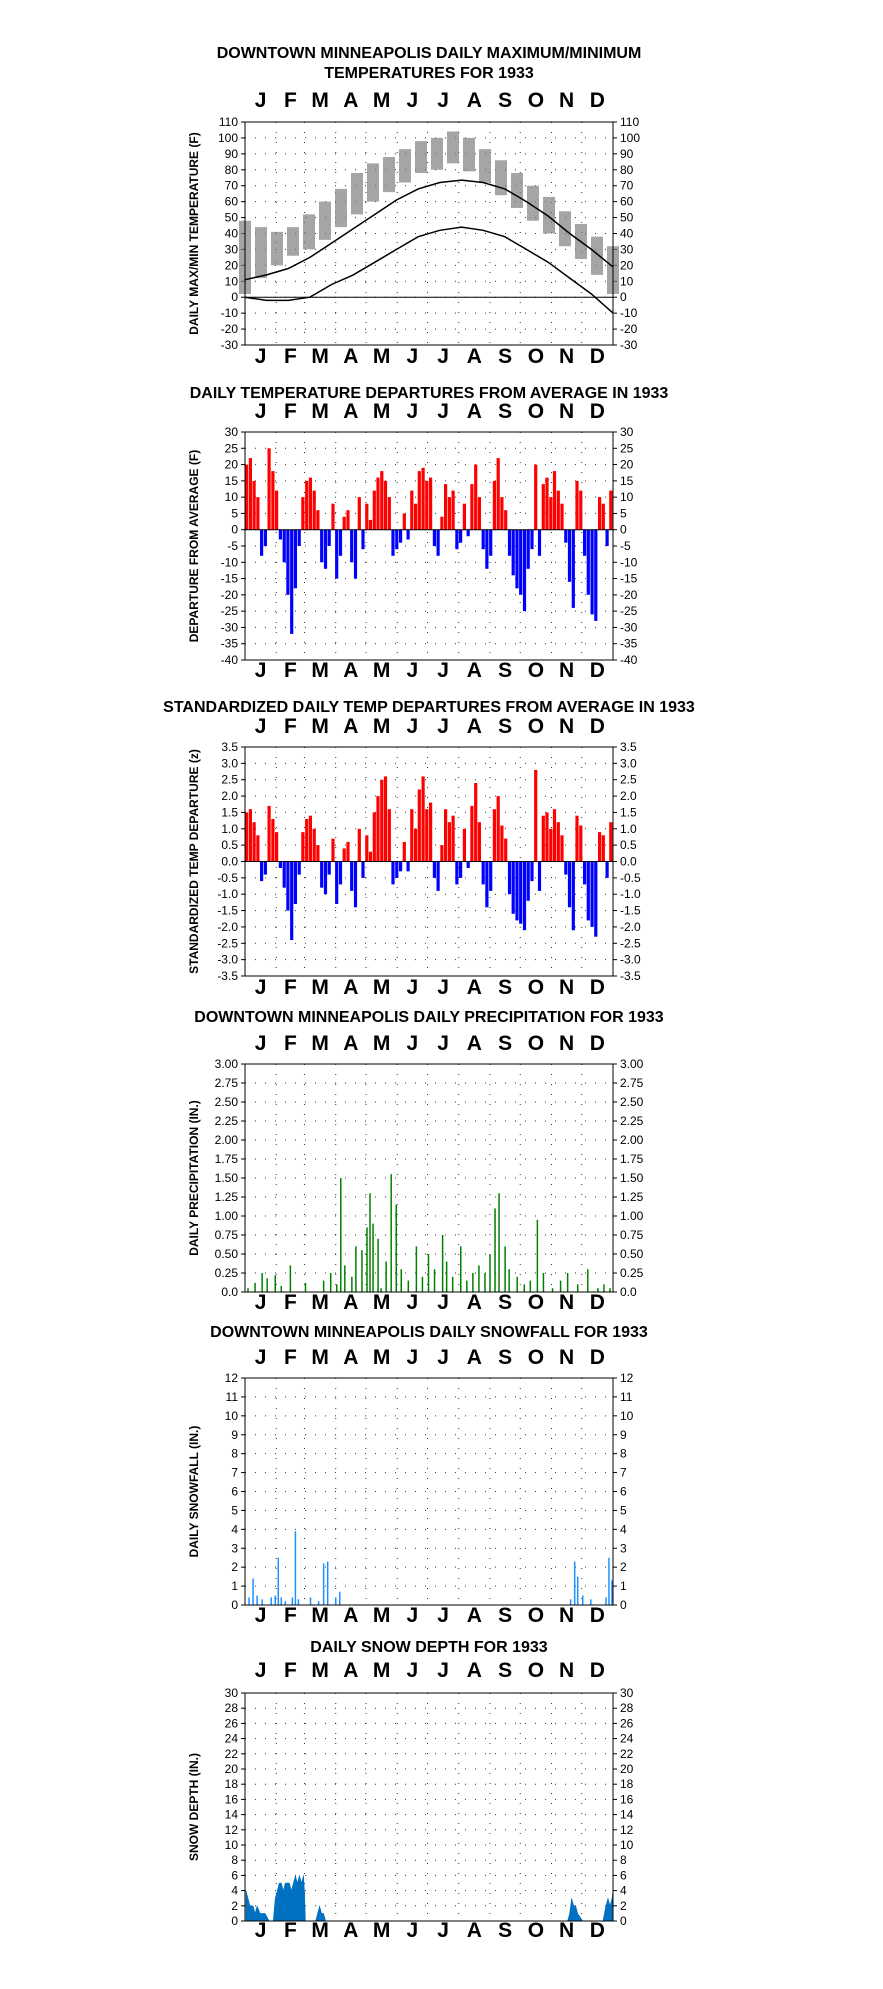 The width and height of the screenshot is (883, 1989). I want to click on y-tick-right: -20, so click(629, 329).